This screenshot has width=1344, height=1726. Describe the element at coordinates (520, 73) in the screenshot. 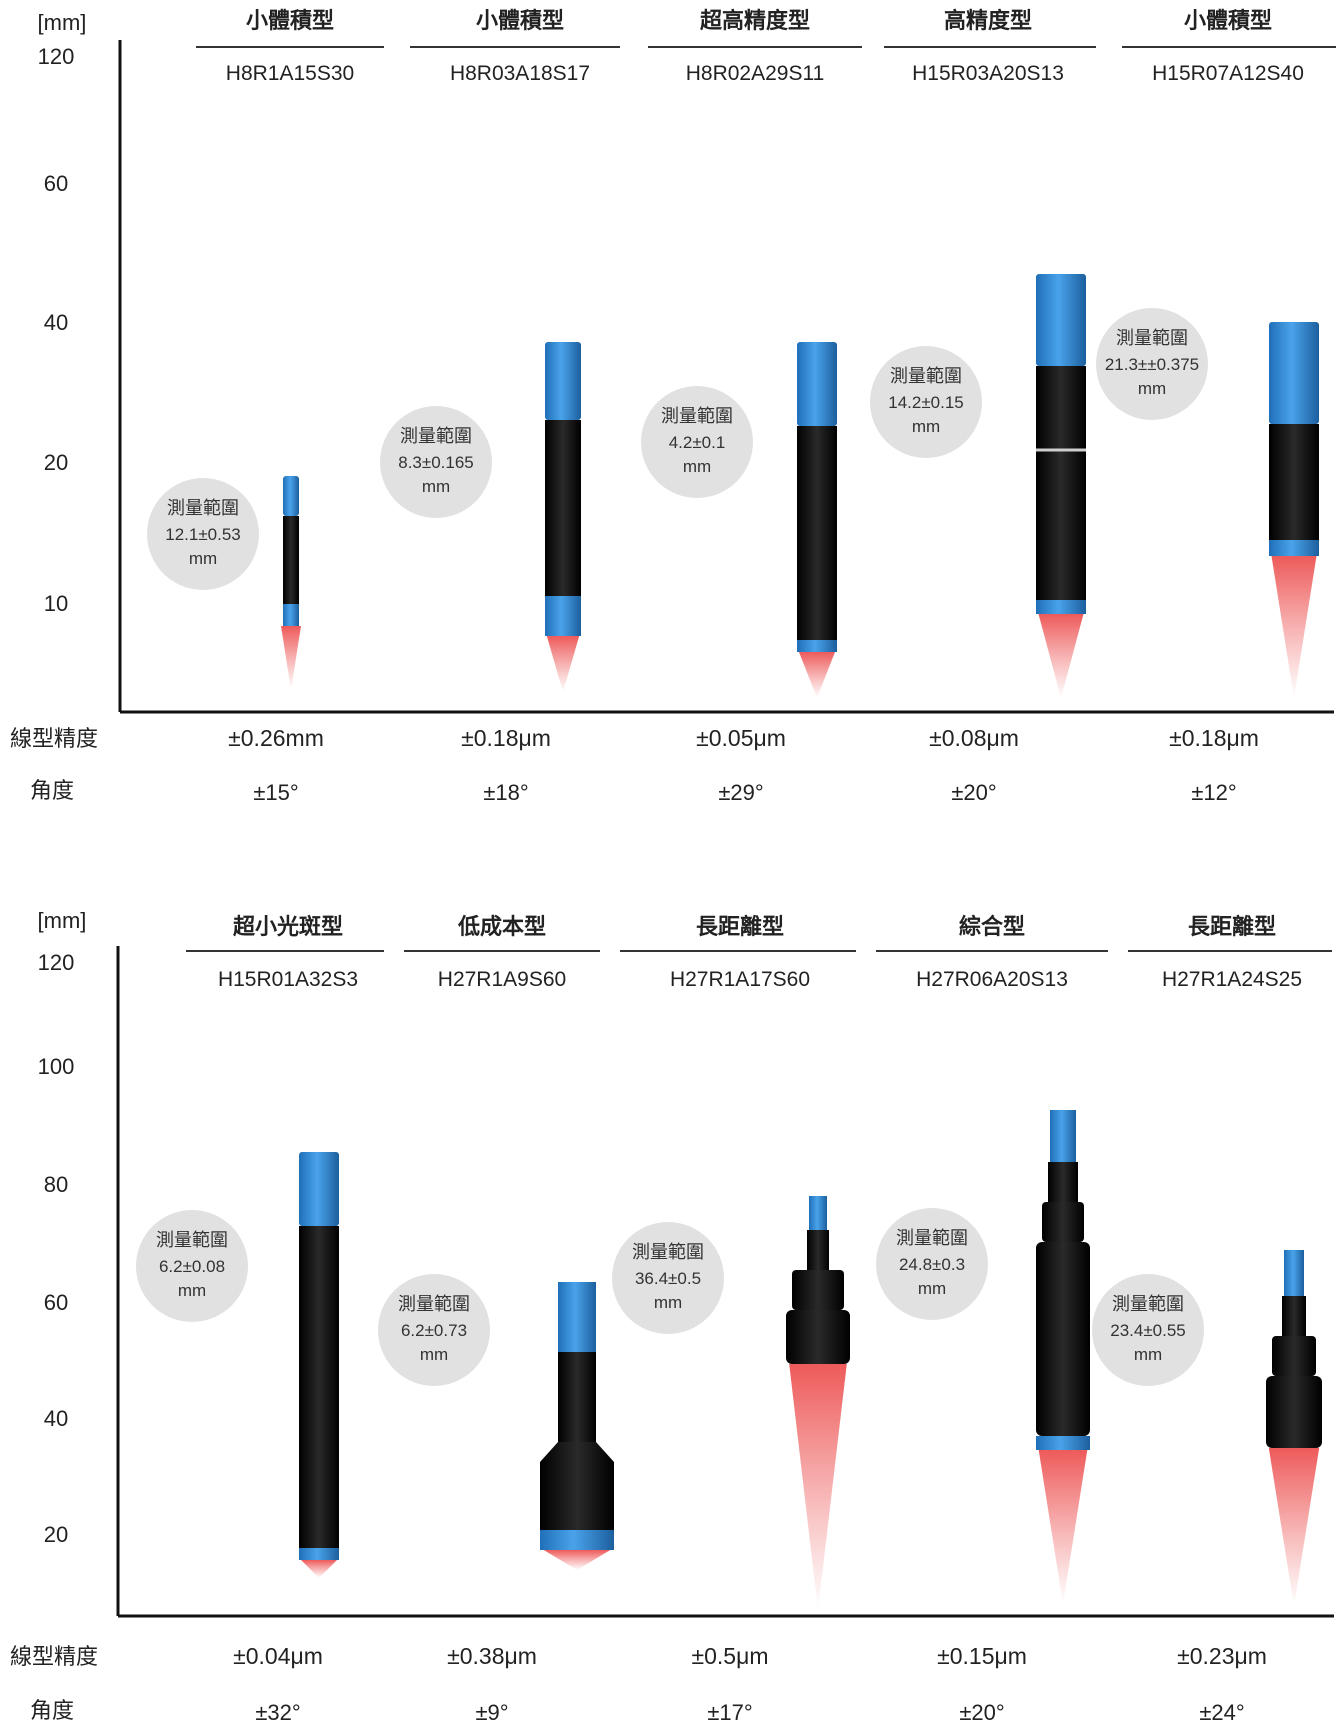

I see `probe-model: H8R03A18S17` at that location.